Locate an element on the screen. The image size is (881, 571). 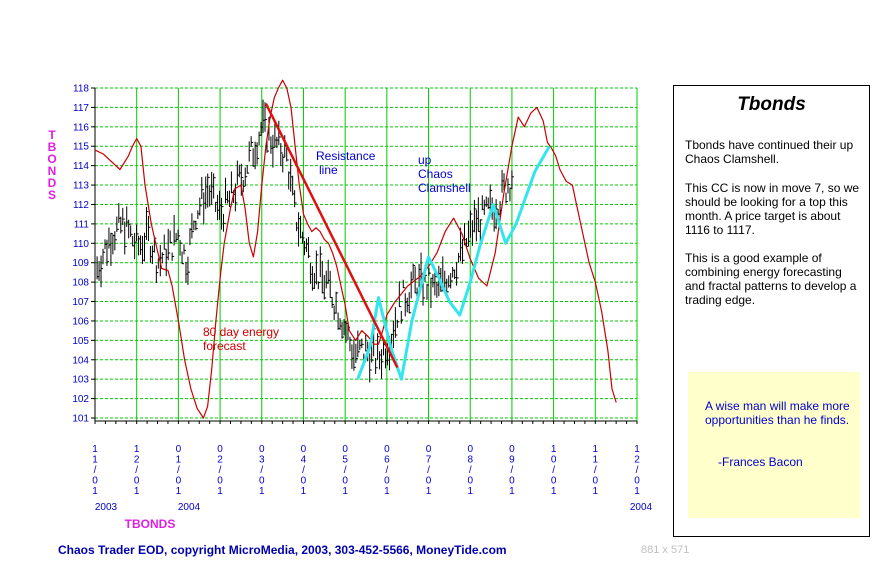
annotation-label: Resistance is located at coordinates (346, 156).